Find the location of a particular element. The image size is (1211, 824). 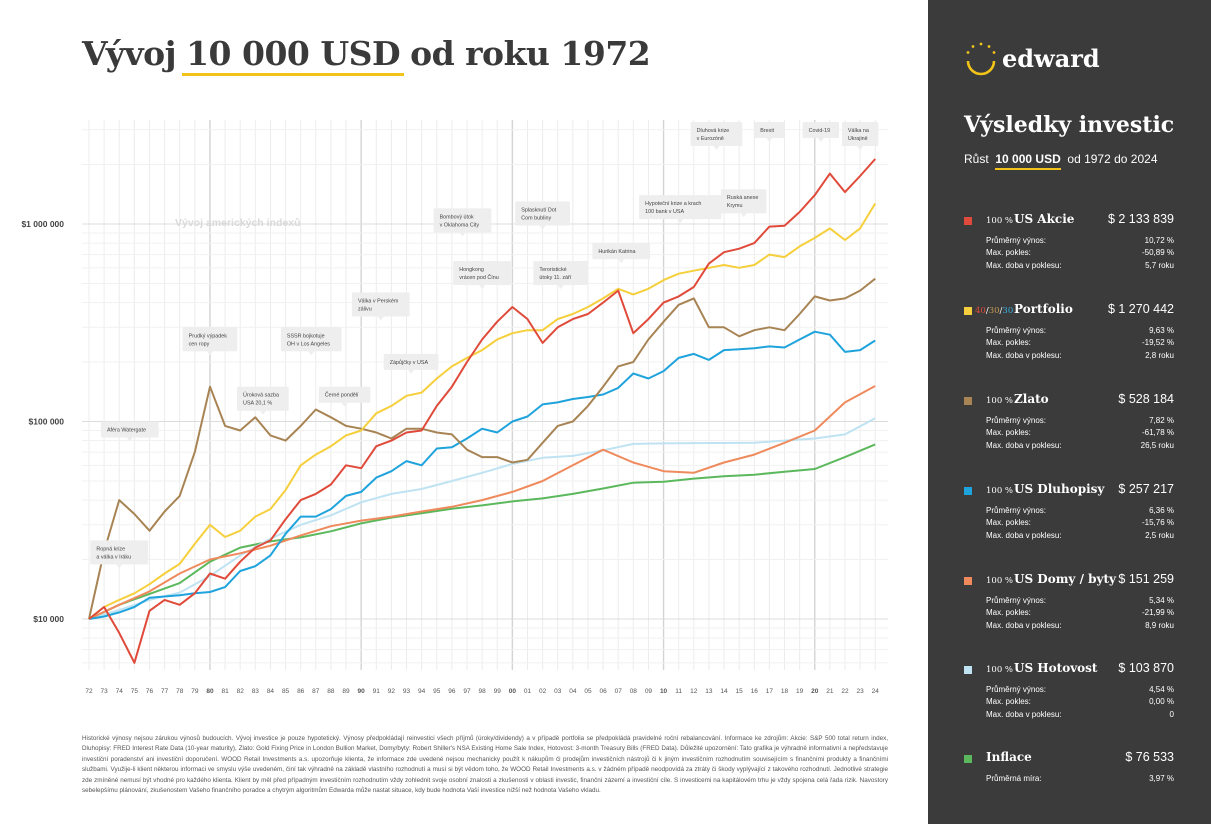

annotation-text: vrácen pod Čínu is located at coordinates (479, 277).